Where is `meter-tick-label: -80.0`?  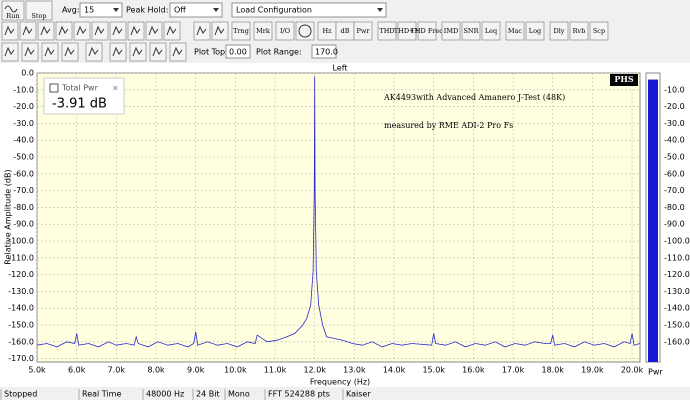
meter-tick-label: -80.0 is located at coordinates (674, 207).